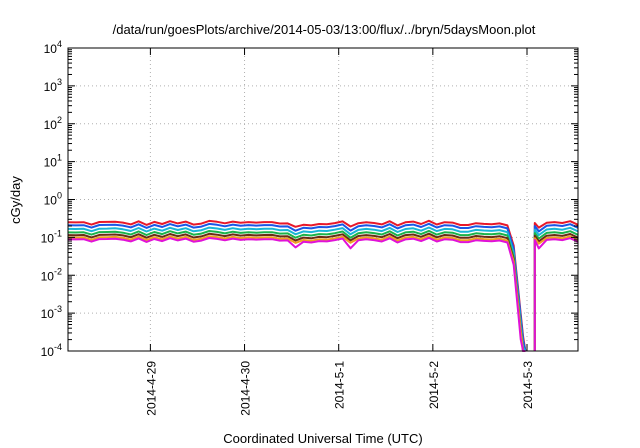 This screenshot has width=640, height=448. Describe the element at coordinates (322, 438) in the screenshot. I see `x-axis-label: Coordinated Universal Time (UTC)` at that location.